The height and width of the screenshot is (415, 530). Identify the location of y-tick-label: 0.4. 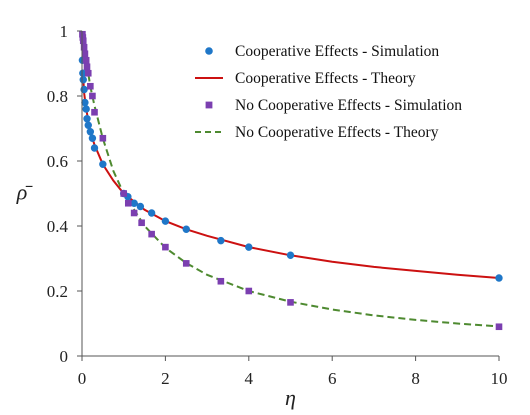
(58, 226).